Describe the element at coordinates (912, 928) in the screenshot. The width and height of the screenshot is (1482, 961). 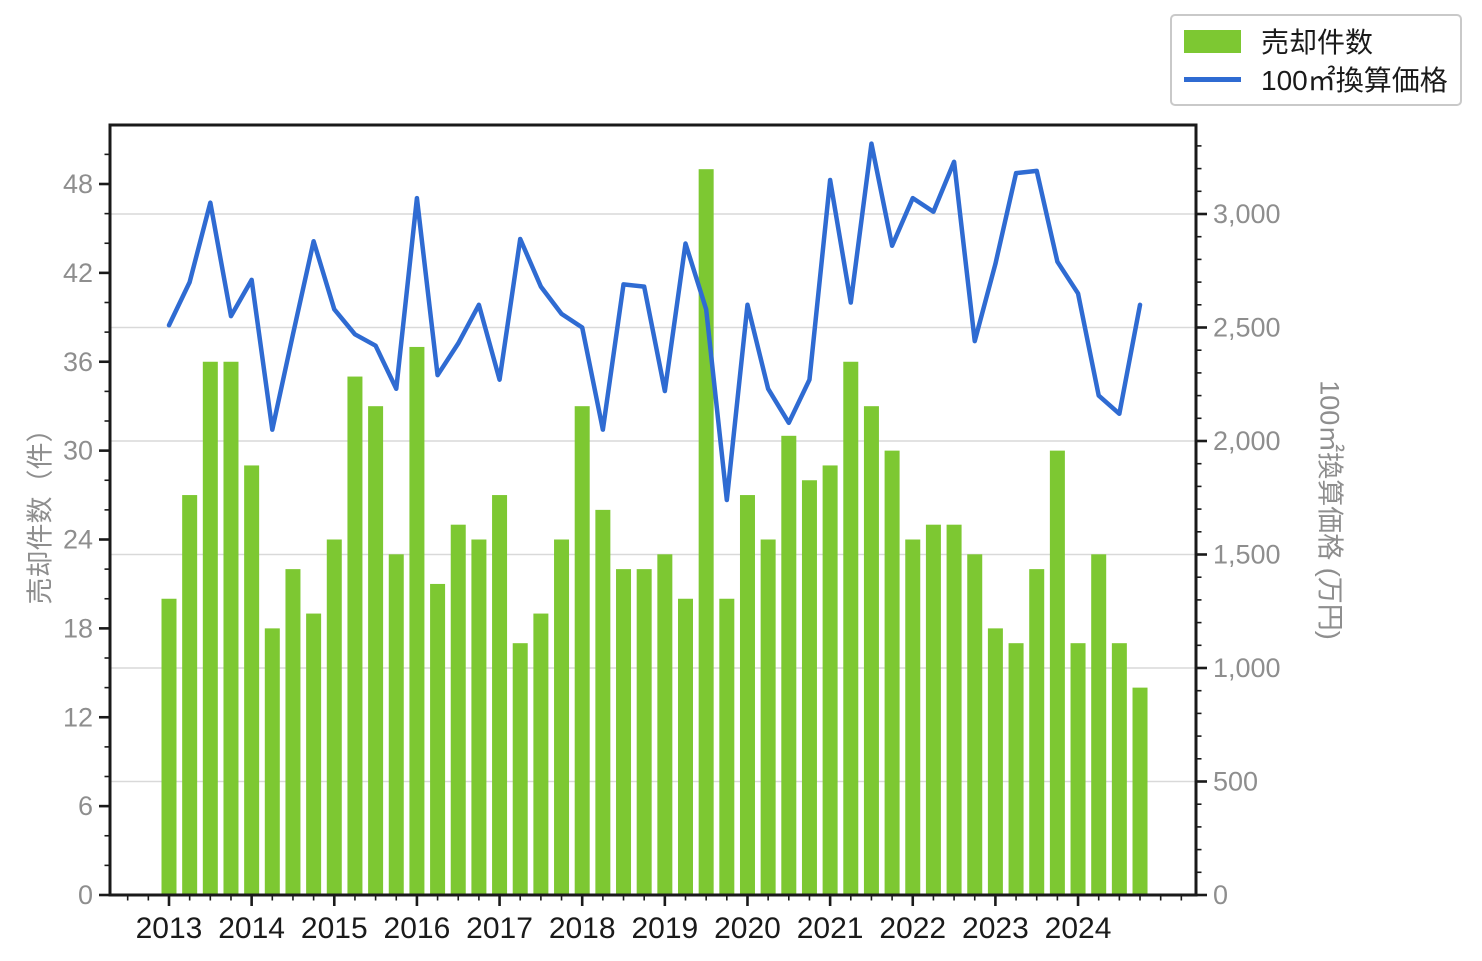
I see `year-label: 2022` at that location.